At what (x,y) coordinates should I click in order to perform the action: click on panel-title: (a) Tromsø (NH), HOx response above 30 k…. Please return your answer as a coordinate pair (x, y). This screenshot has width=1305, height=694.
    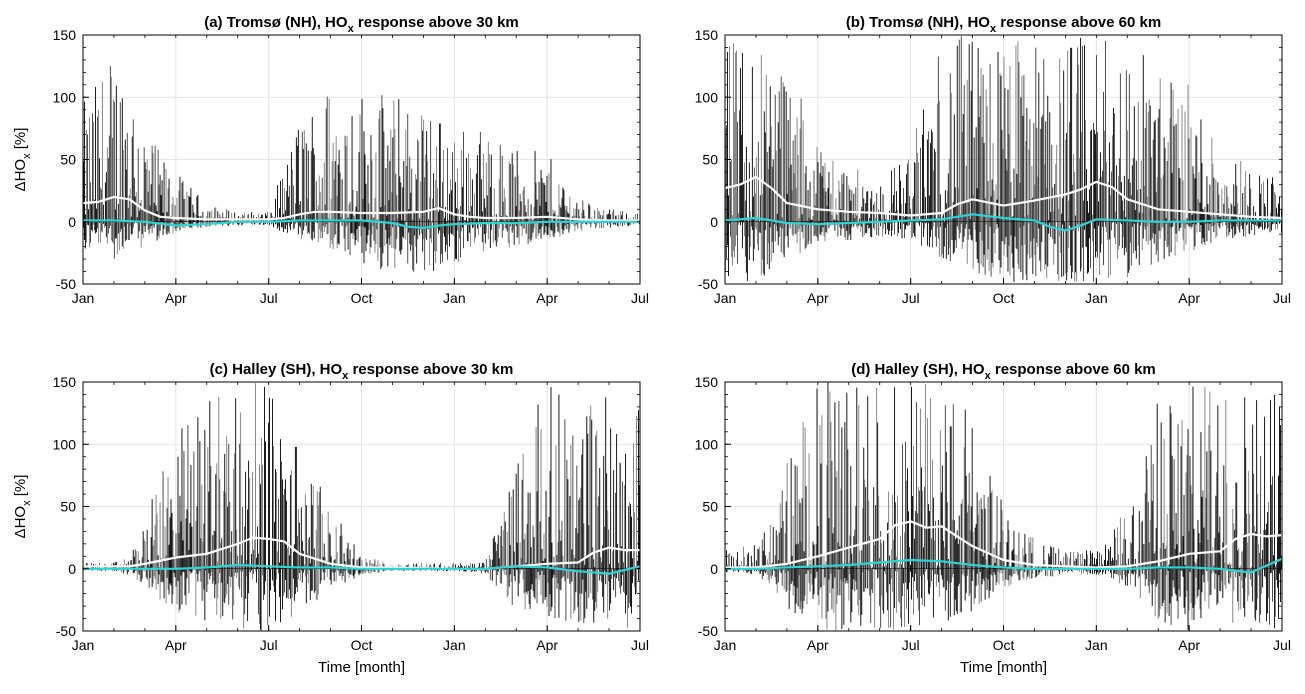
    Looking at the image, I should click on (361, 24).